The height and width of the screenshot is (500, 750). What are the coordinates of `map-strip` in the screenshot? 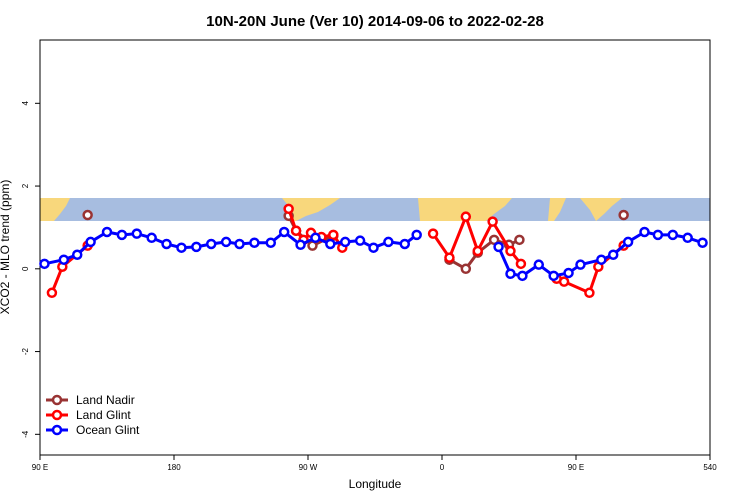 It's located at (375, 209).